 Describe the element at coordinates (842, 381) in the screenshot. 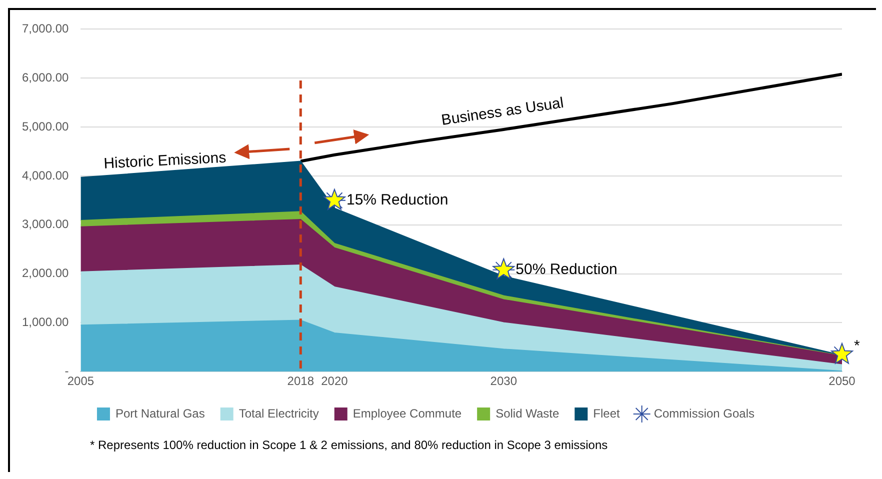

I see `x-tick-label: 2050` at that location.